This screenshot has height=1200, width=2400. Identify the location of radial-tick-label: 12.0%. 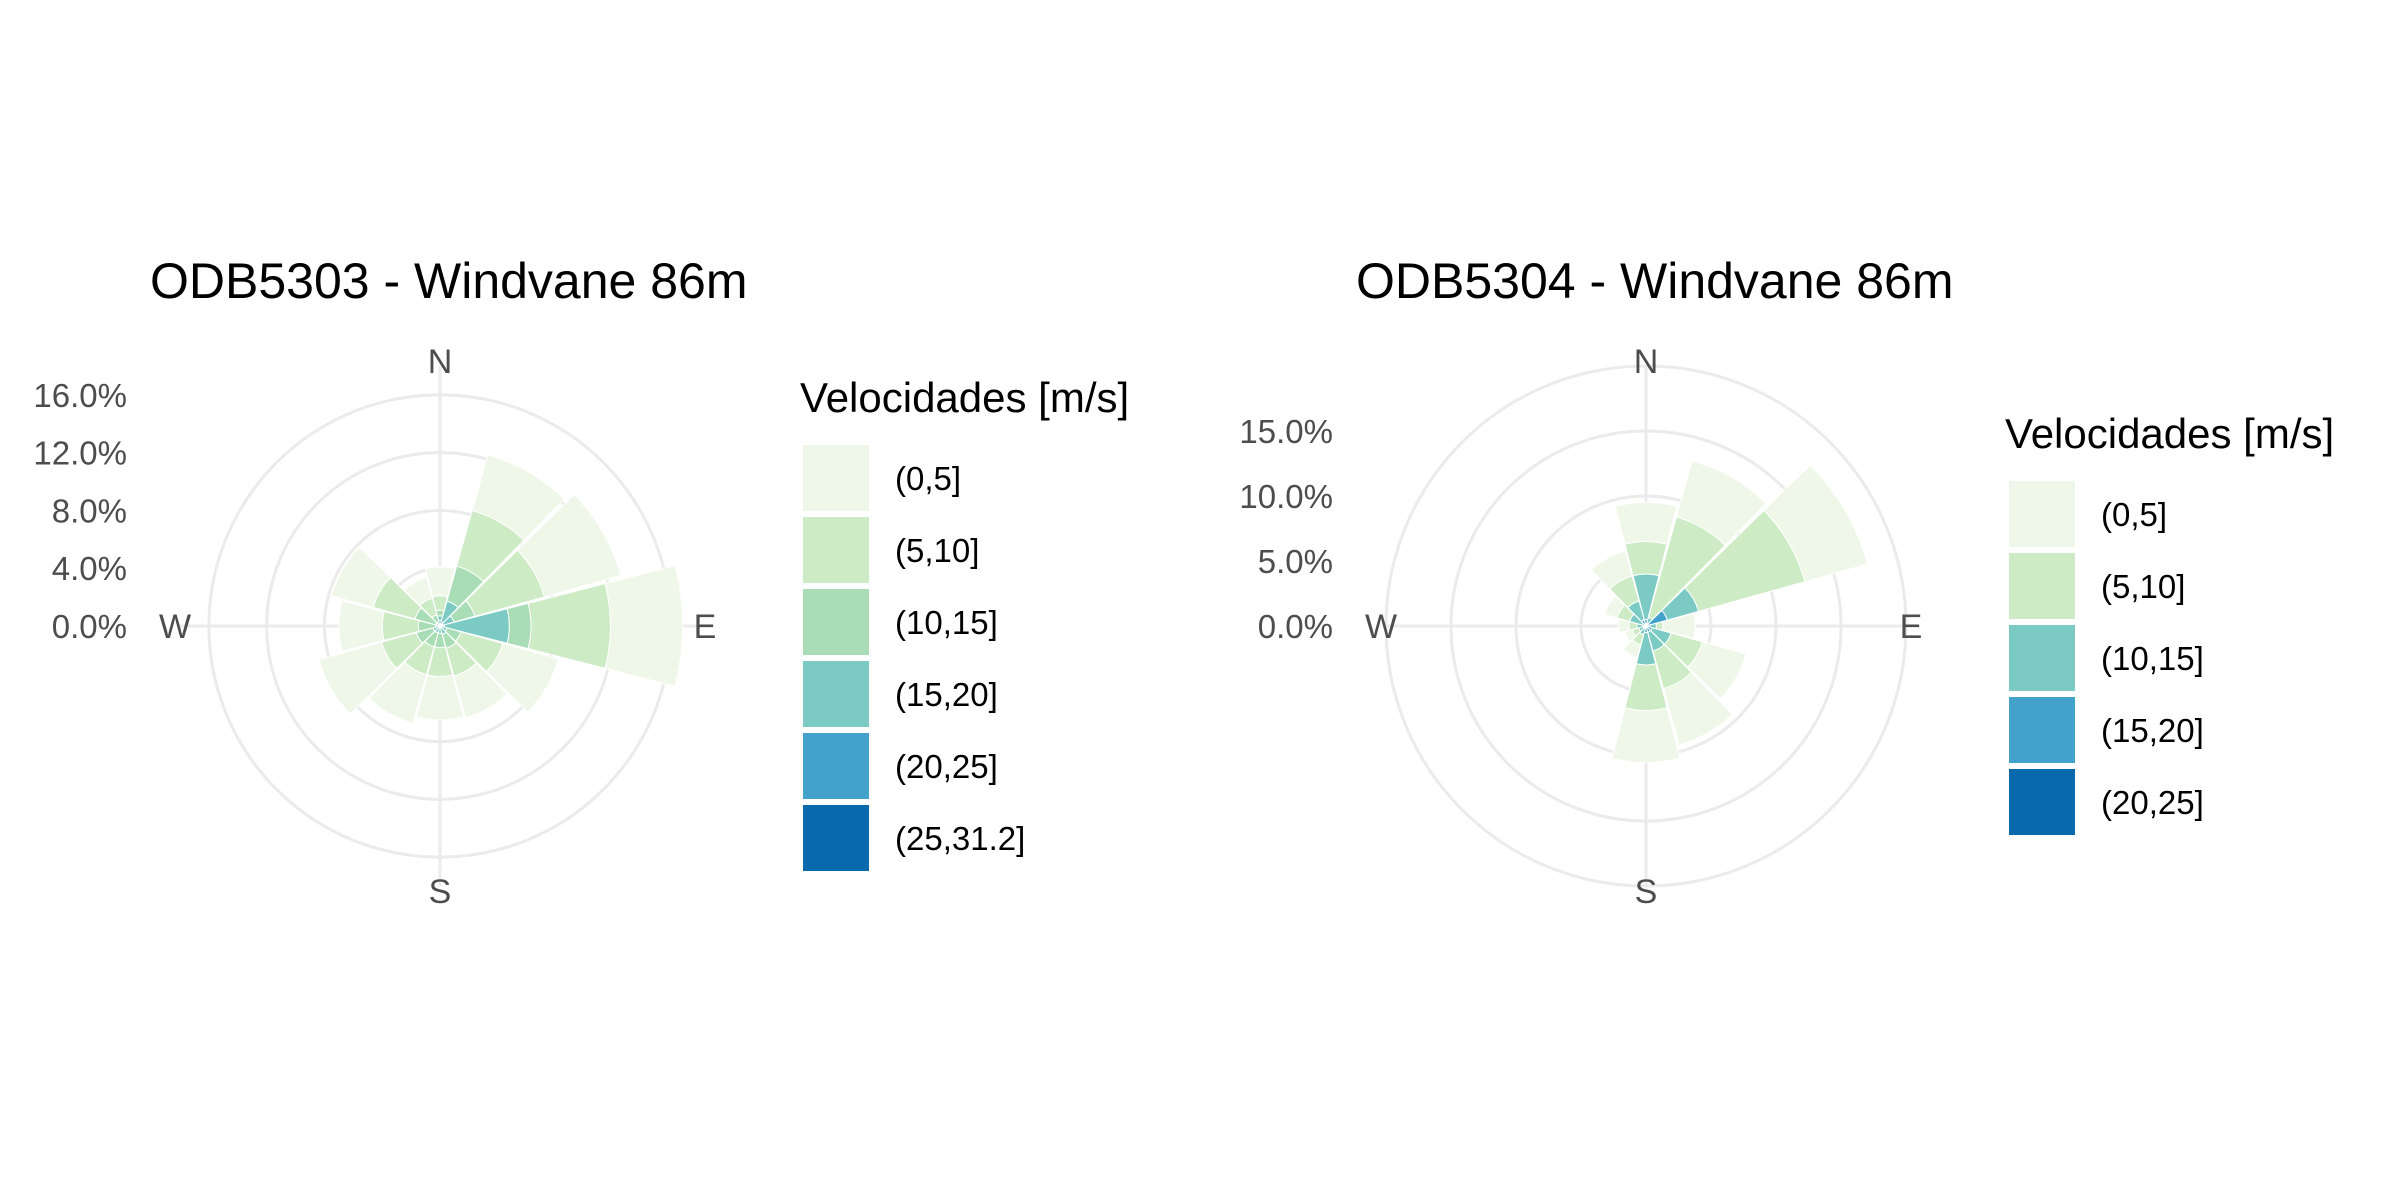
(80, 453).